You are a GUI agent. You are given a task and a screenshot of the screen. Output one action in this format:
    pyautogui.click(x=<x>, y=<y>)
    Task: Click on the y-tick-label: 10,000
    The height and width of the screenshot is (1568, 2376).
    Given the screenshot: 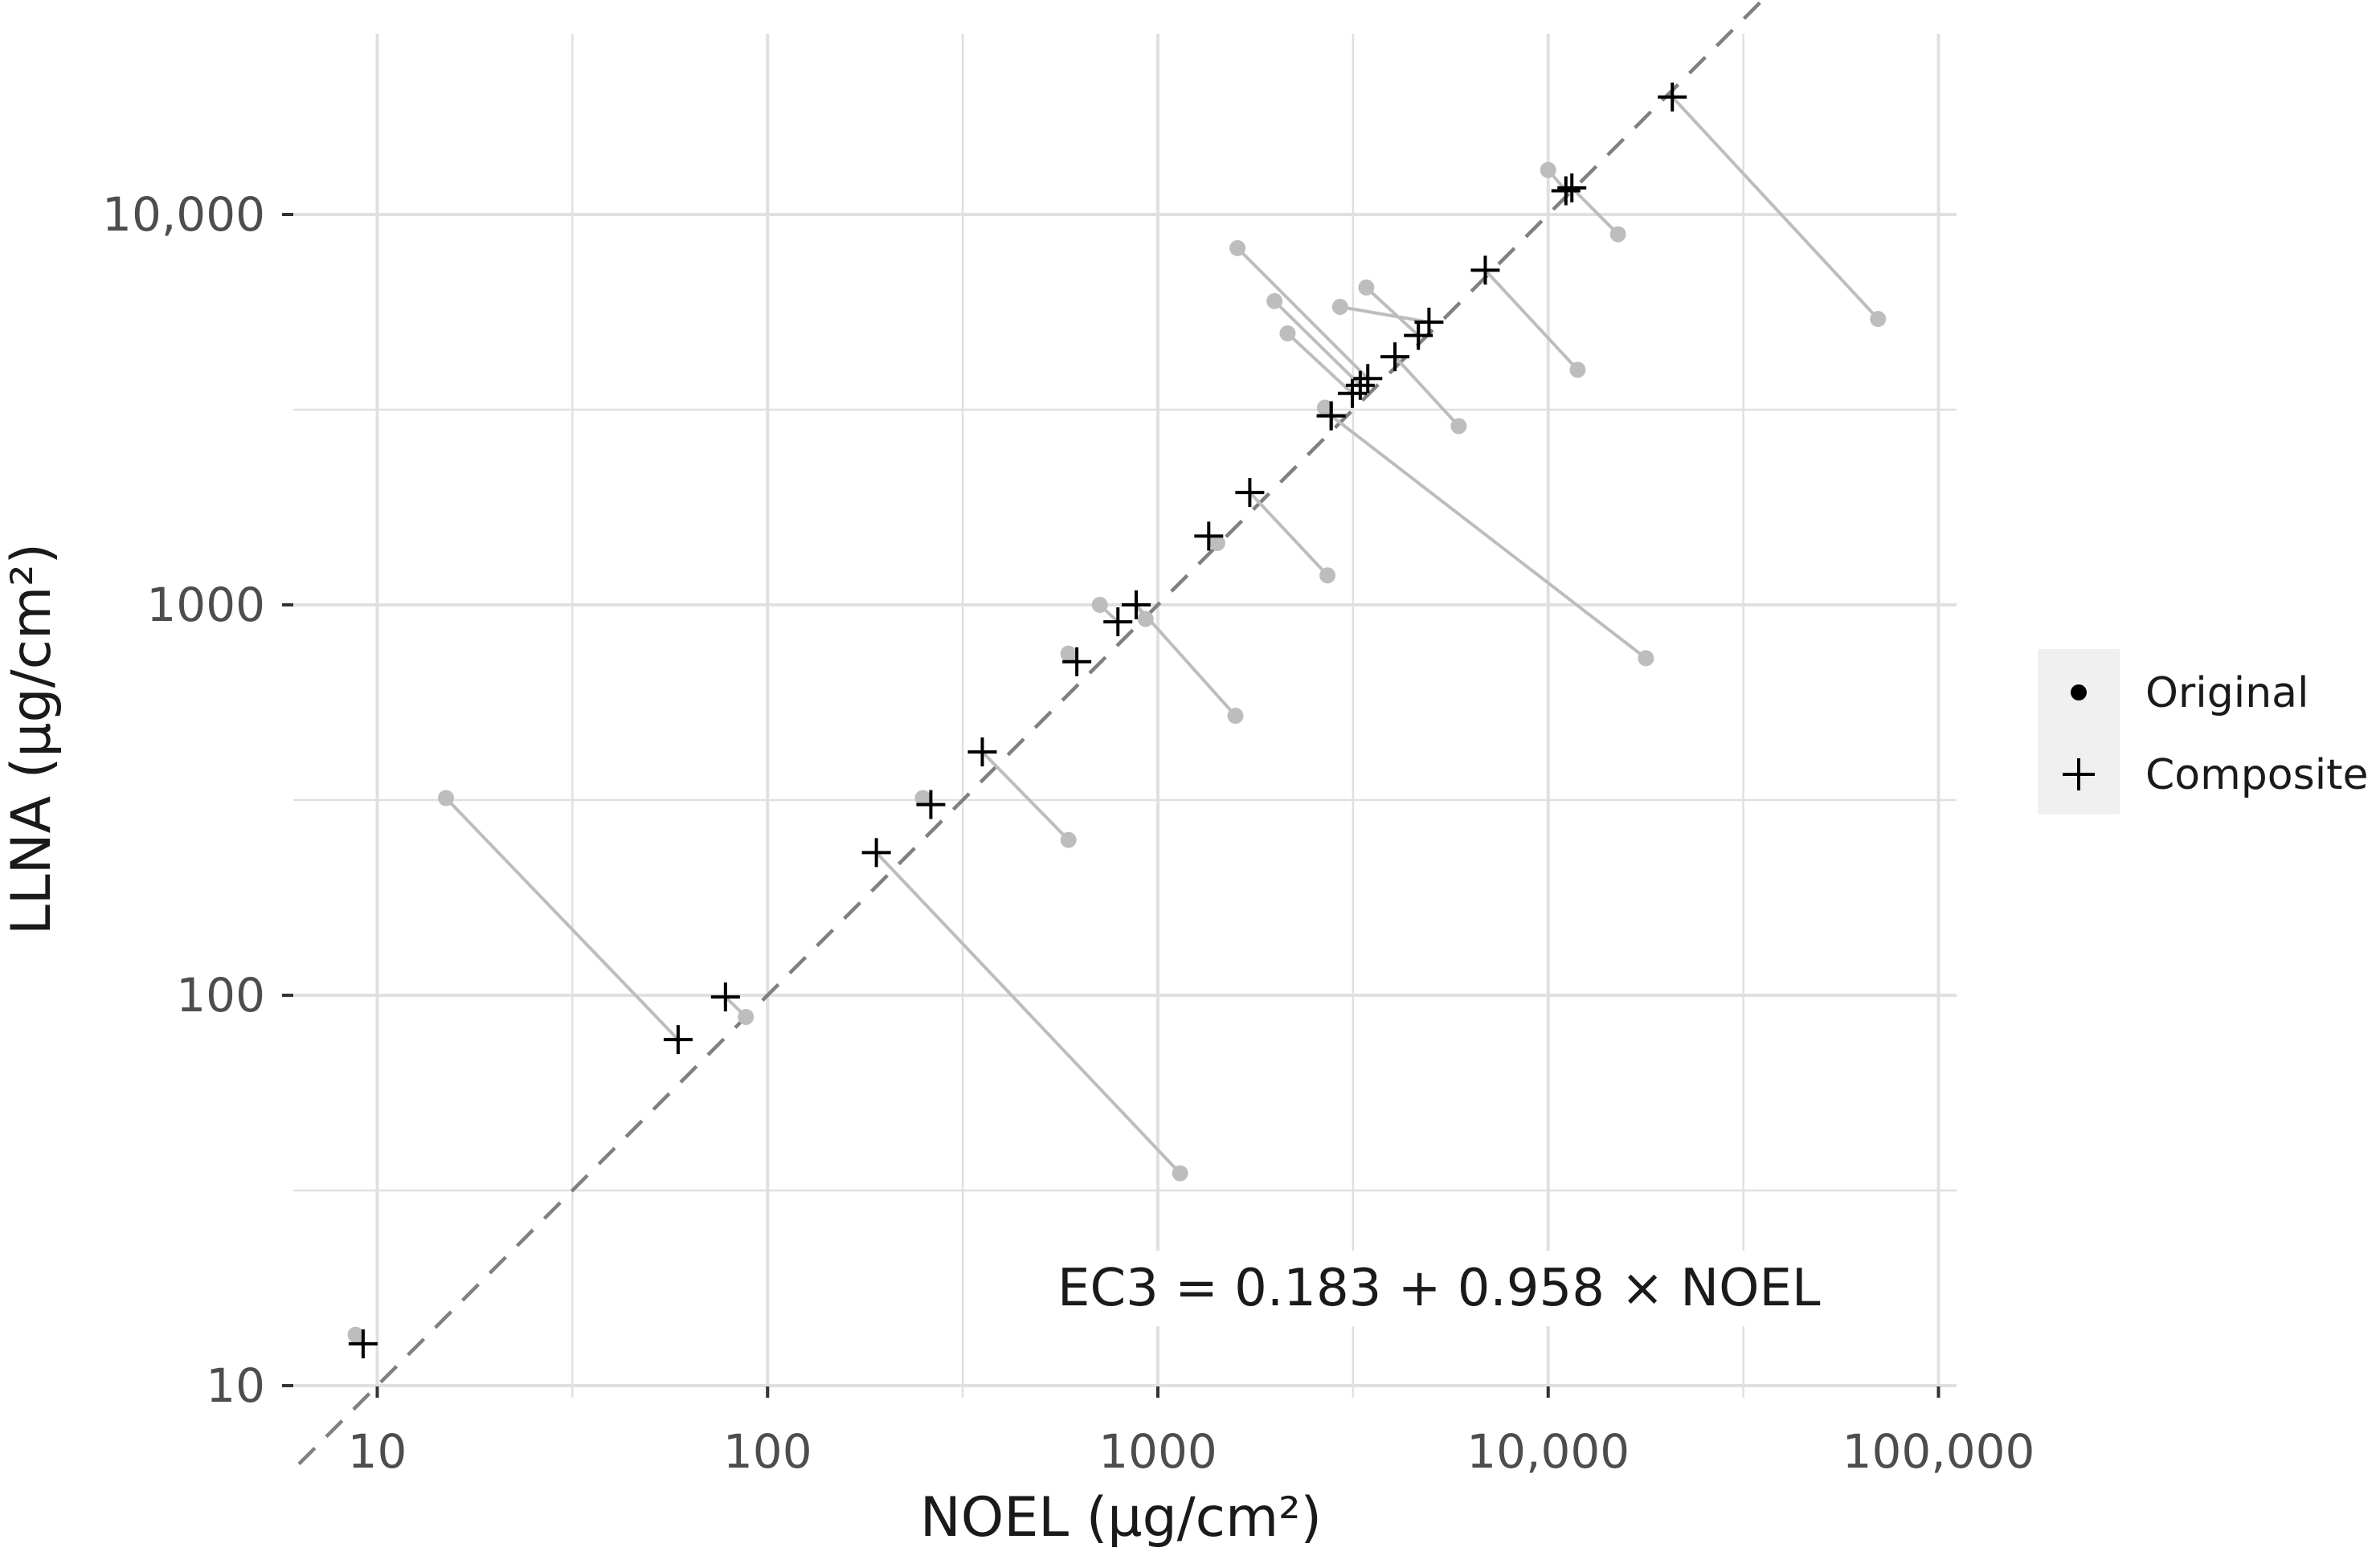 What is the action you would take?
    pyautogui.click(x=184, y=214)
    